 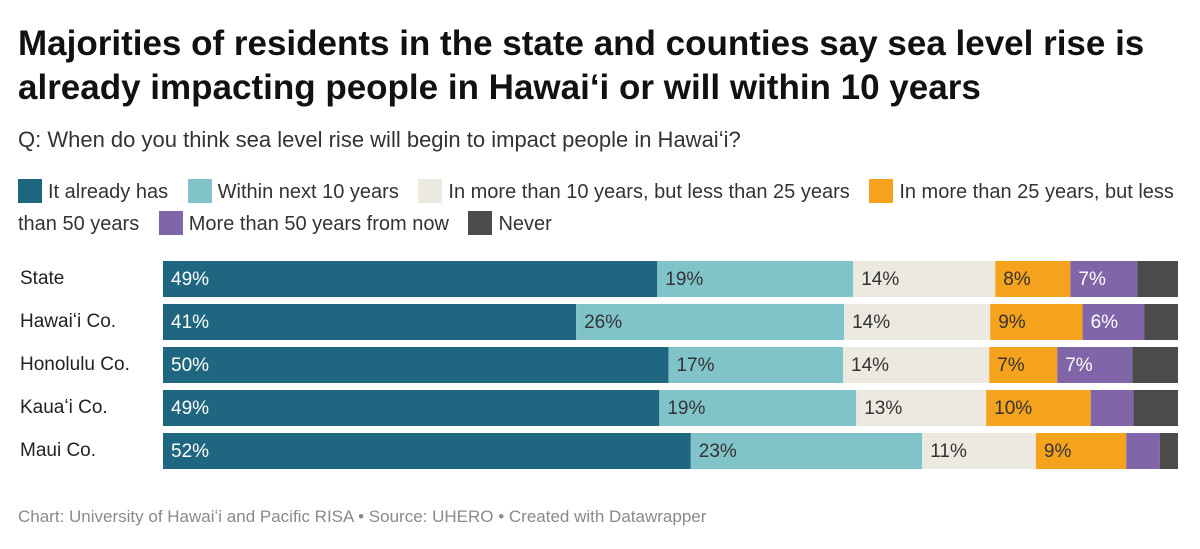 I want to click on category-label: State, so click(x=42, y=278).